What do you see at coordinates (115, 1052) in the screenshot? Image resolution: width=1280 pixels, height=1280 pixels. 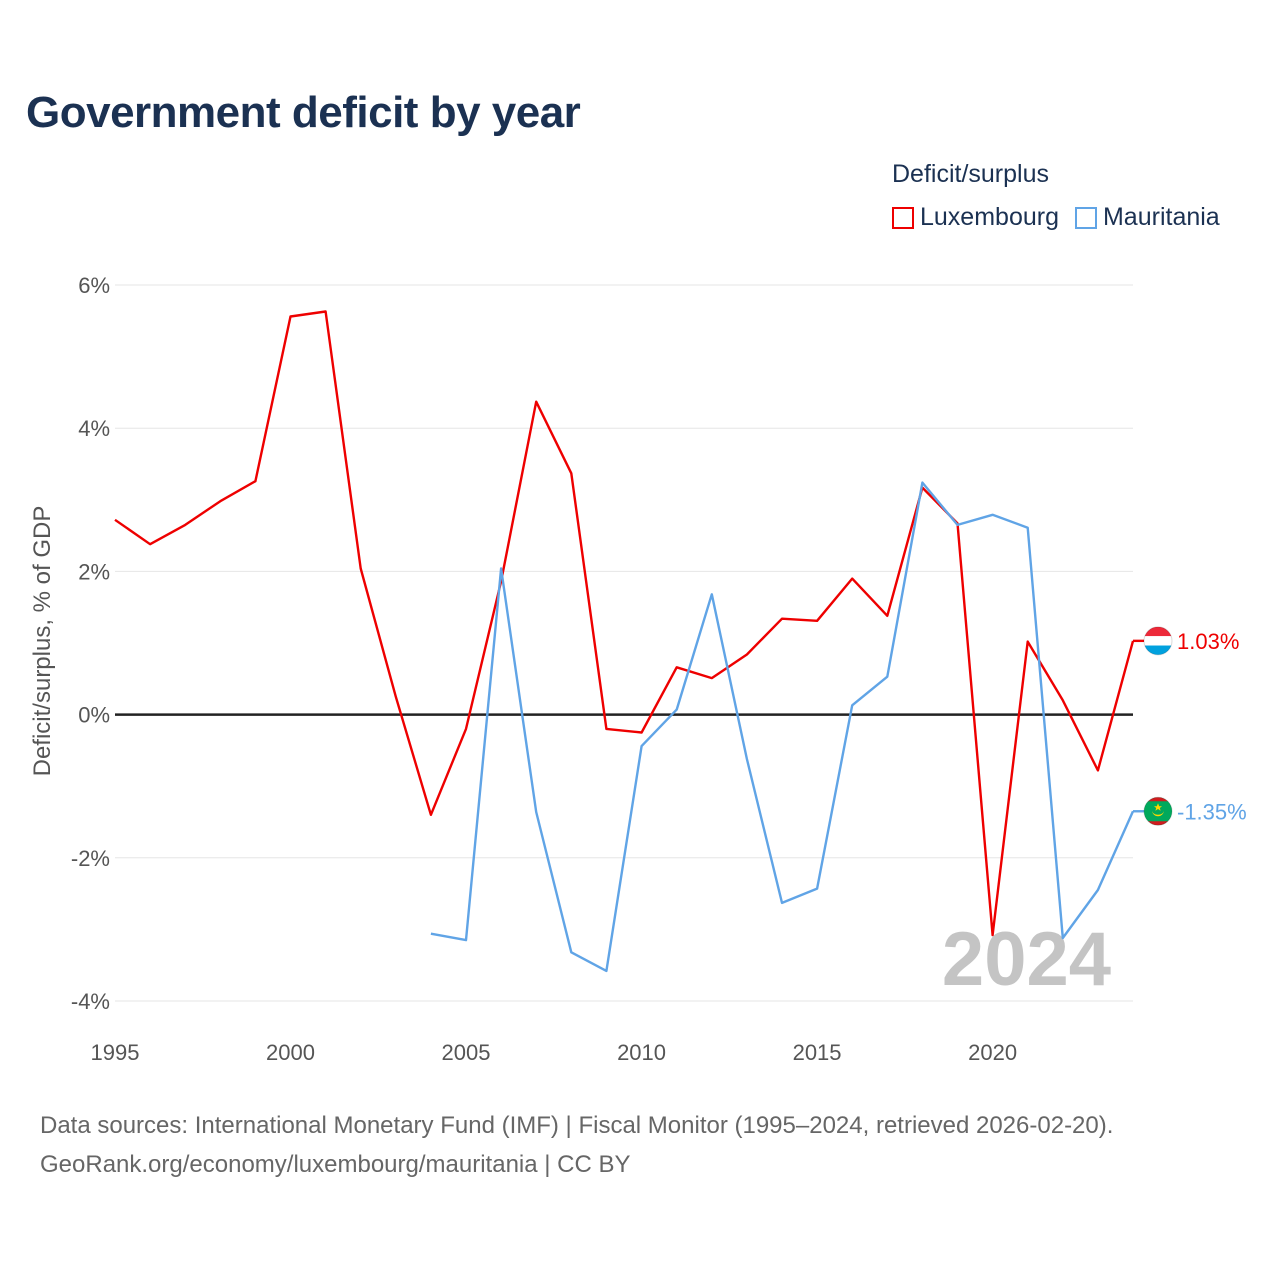 I see `x-tick-label: 1995` at bounding box center [115, 1052].